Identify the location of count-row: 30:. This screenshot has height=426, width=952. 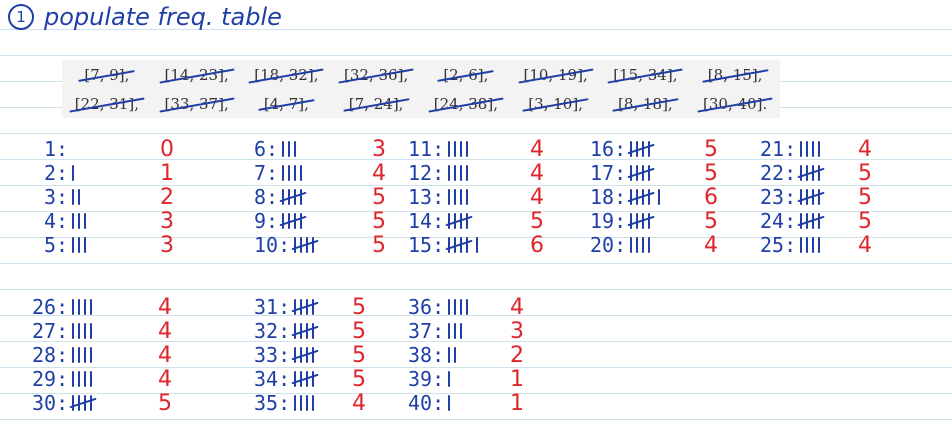
(64, 403).